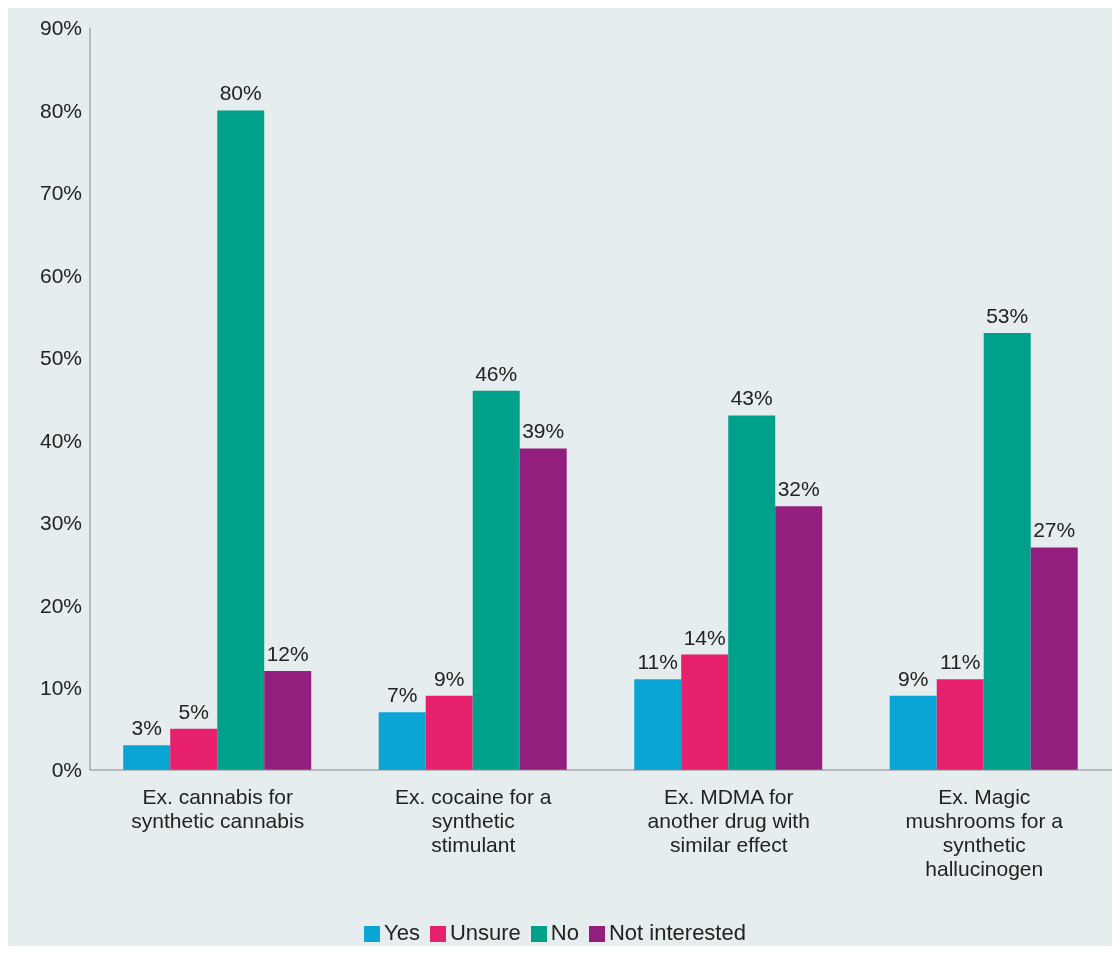 The width and height of the screenshot is (1120, 954). What do you see at coordinates (60, 523) in the screenshot?
I see `y-tick-label: 30%` at bounding box center [60, 523].